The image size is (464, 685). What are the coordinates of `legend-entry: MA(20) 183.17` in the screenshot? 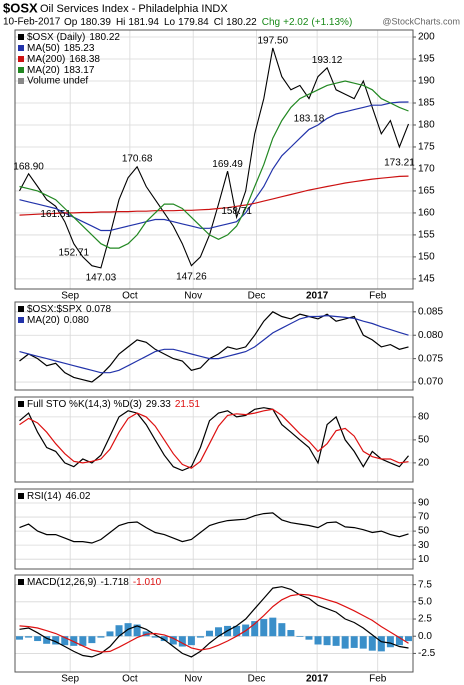 It's located at (61, 70).